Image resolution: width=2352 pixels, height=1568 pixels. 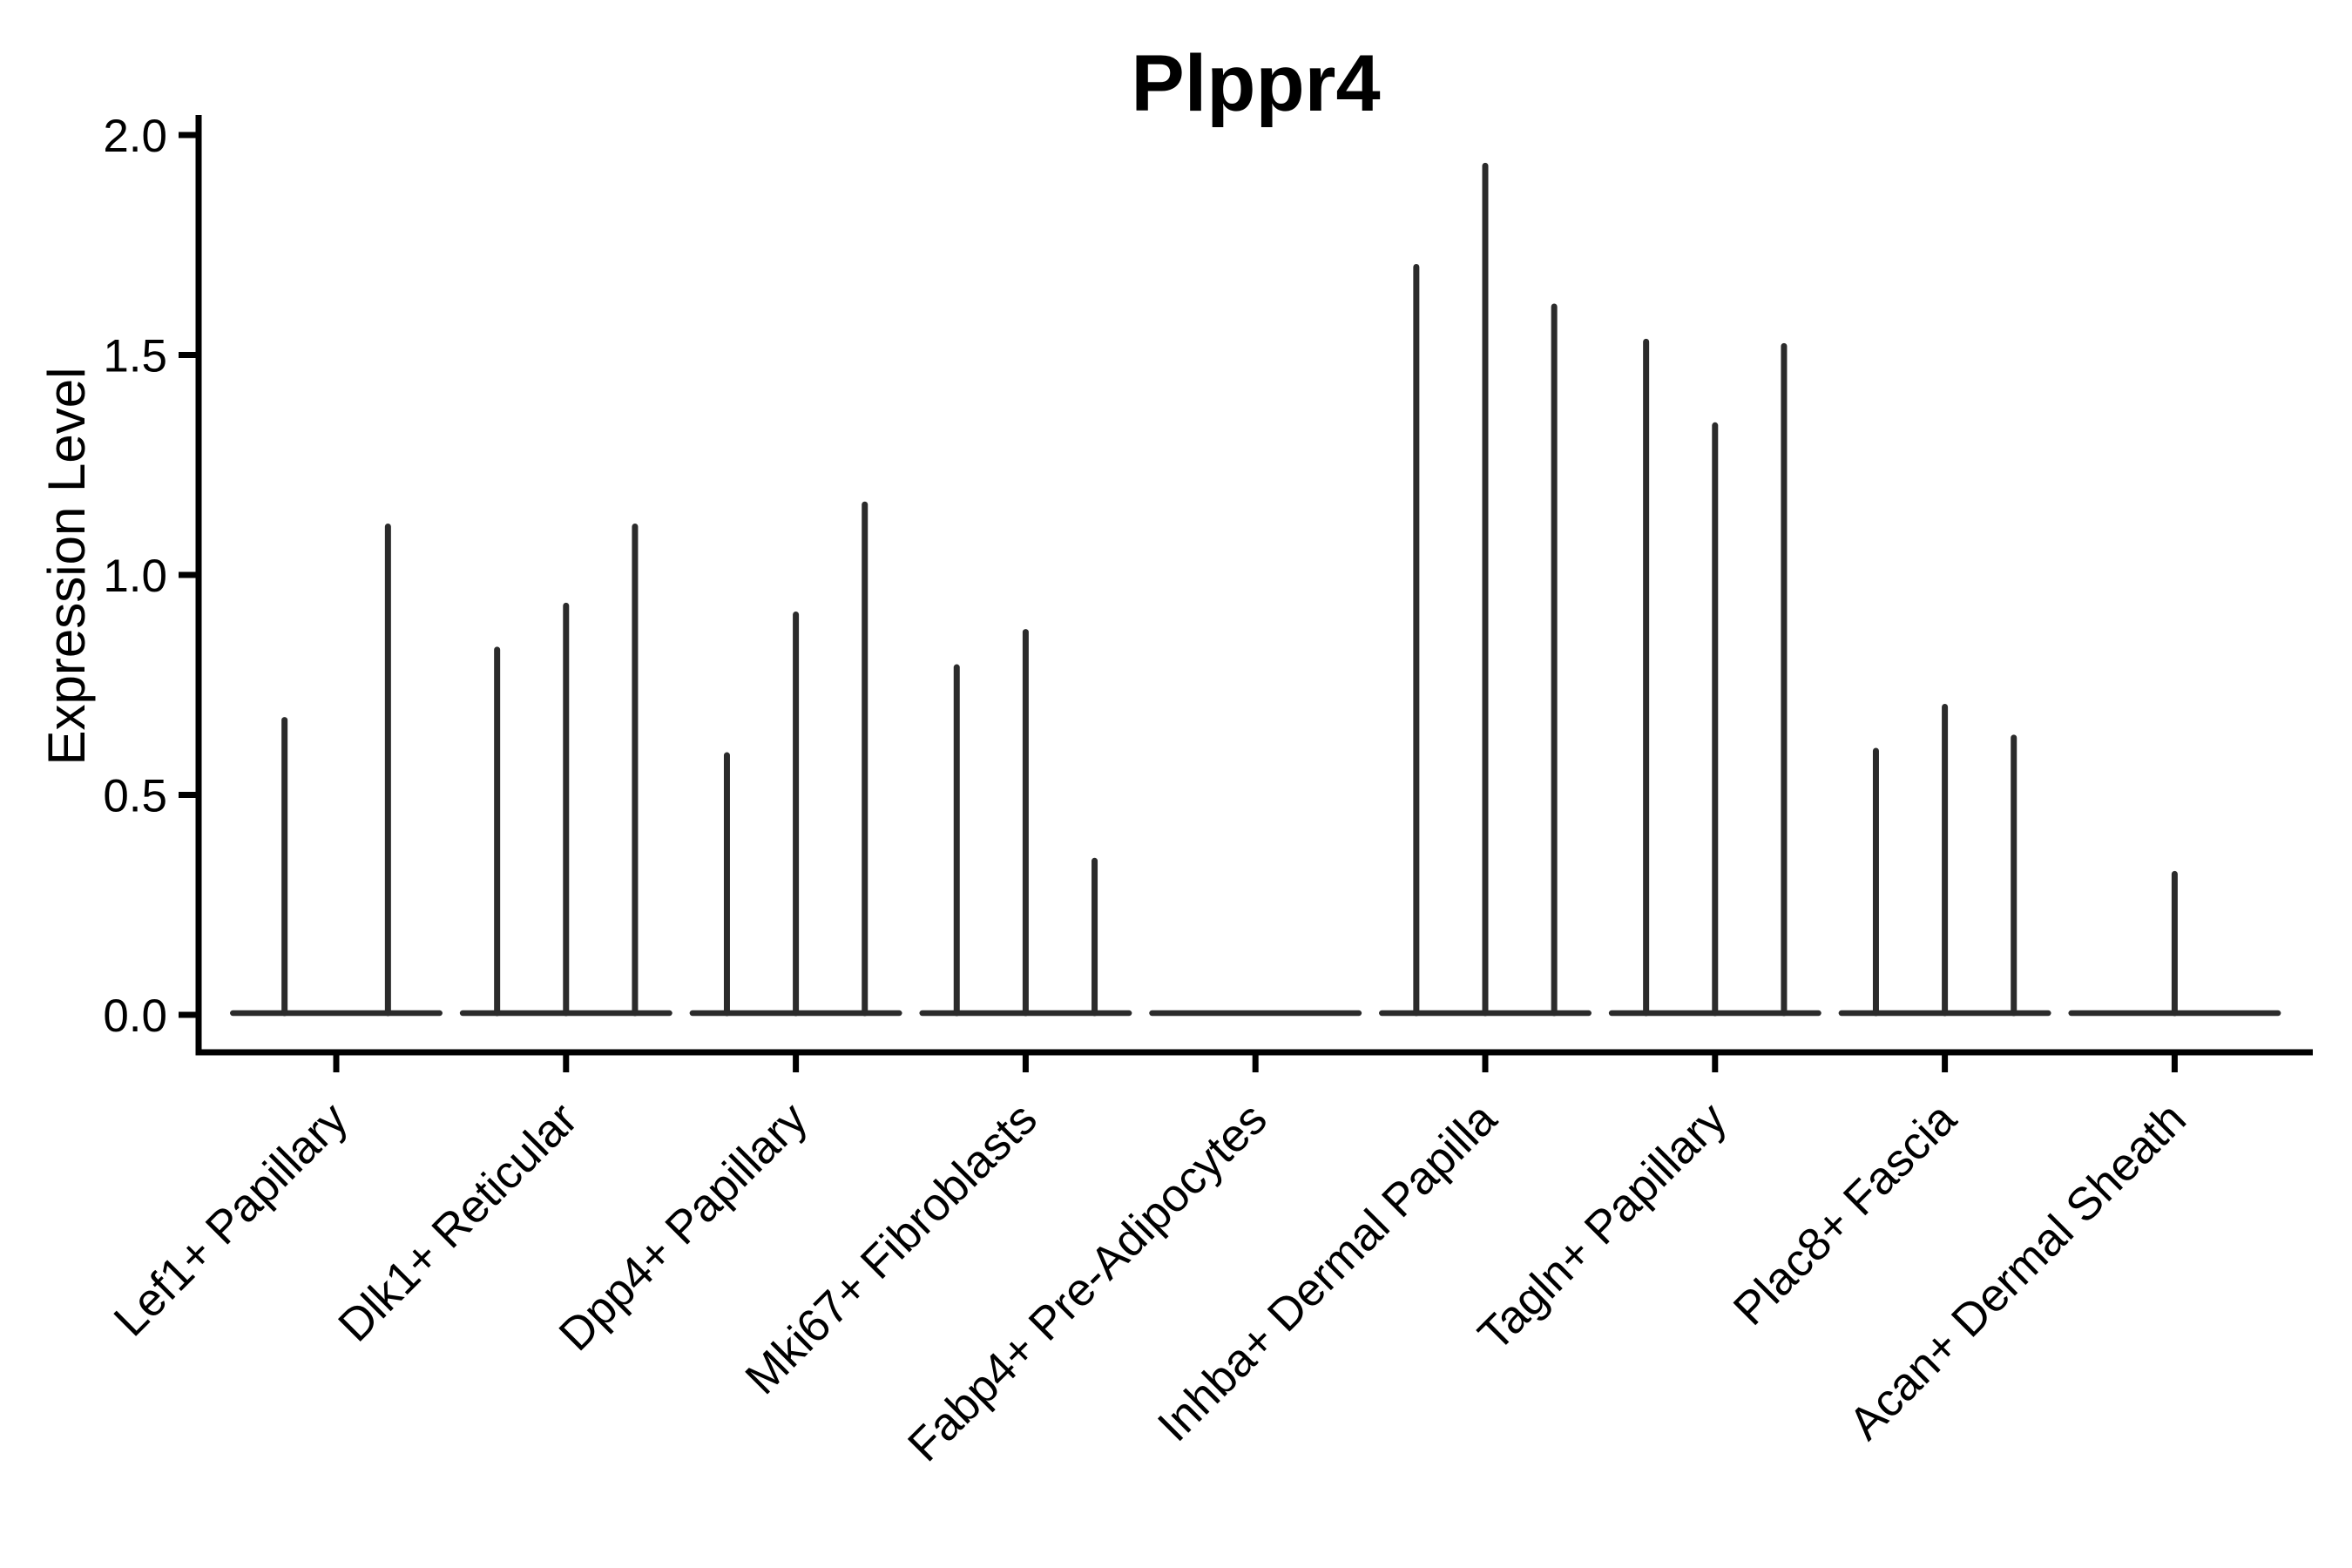 I want to click on category-label: Dpp4+ Papillary, so click(x=684, y=1226).